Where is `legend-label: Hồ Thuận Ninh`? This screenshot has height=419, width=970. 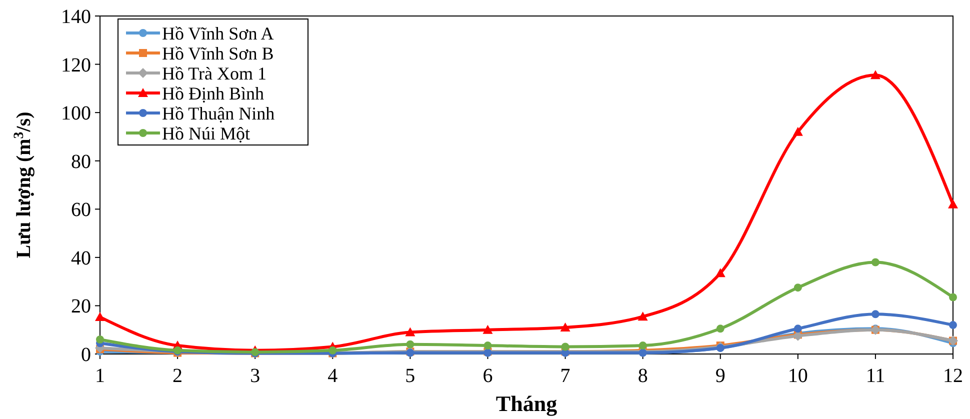 legend-label: Hồ Thuận Ninh is located at coordinates (218, 113).